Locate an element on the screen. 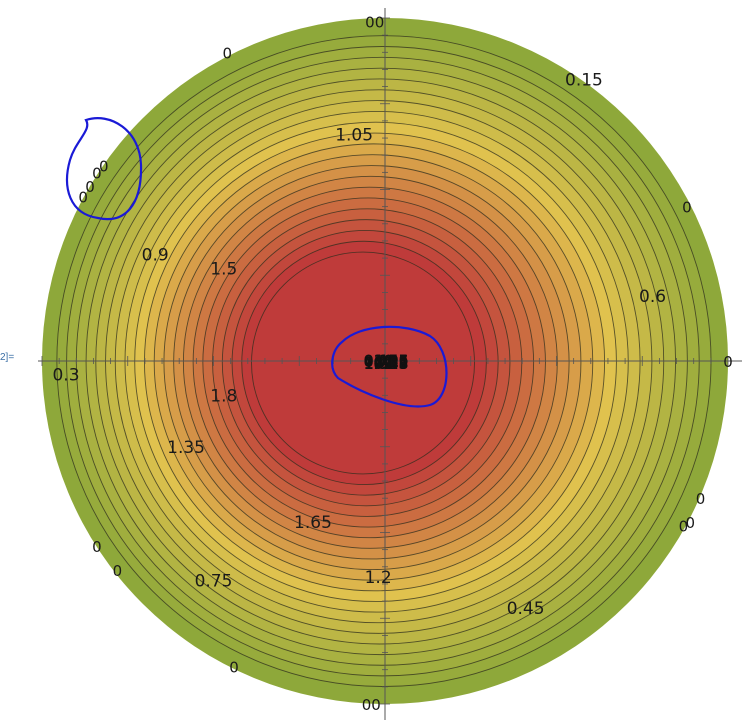 The height and width of the screenshot is (728, 756). center-contour-label: 0.6 is located at coordinates (396, 361).